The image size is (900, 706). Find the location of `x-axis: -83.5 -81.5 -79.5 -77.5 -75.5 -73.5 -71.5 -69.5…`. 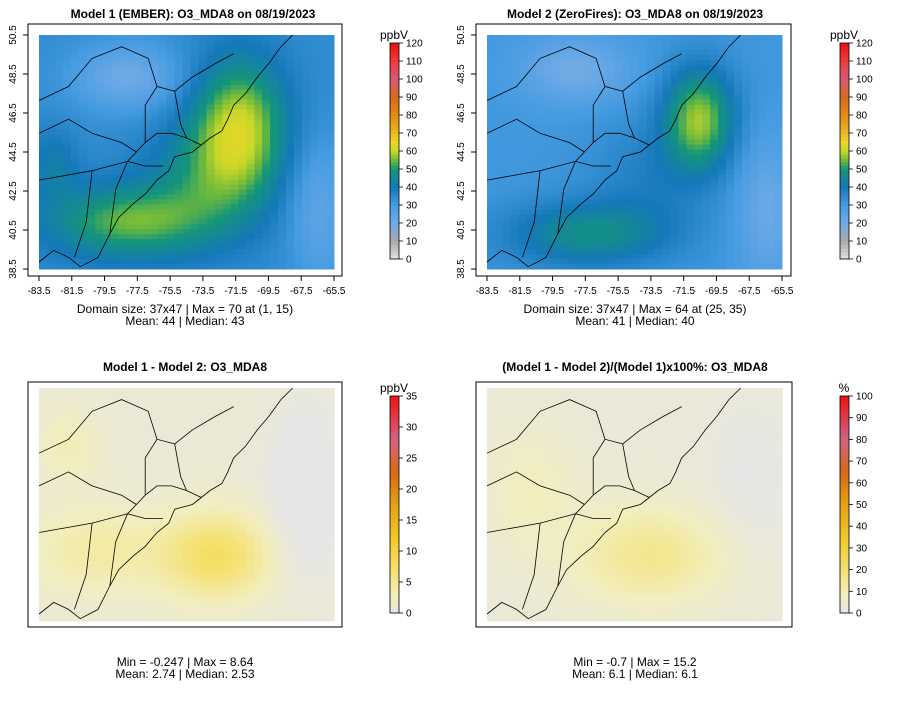

x-axis: -83.5 -81.5 -79.5 -77.5 -75.5 -73.5 -71.5 -69.5… is located at coordinates (635, 286).